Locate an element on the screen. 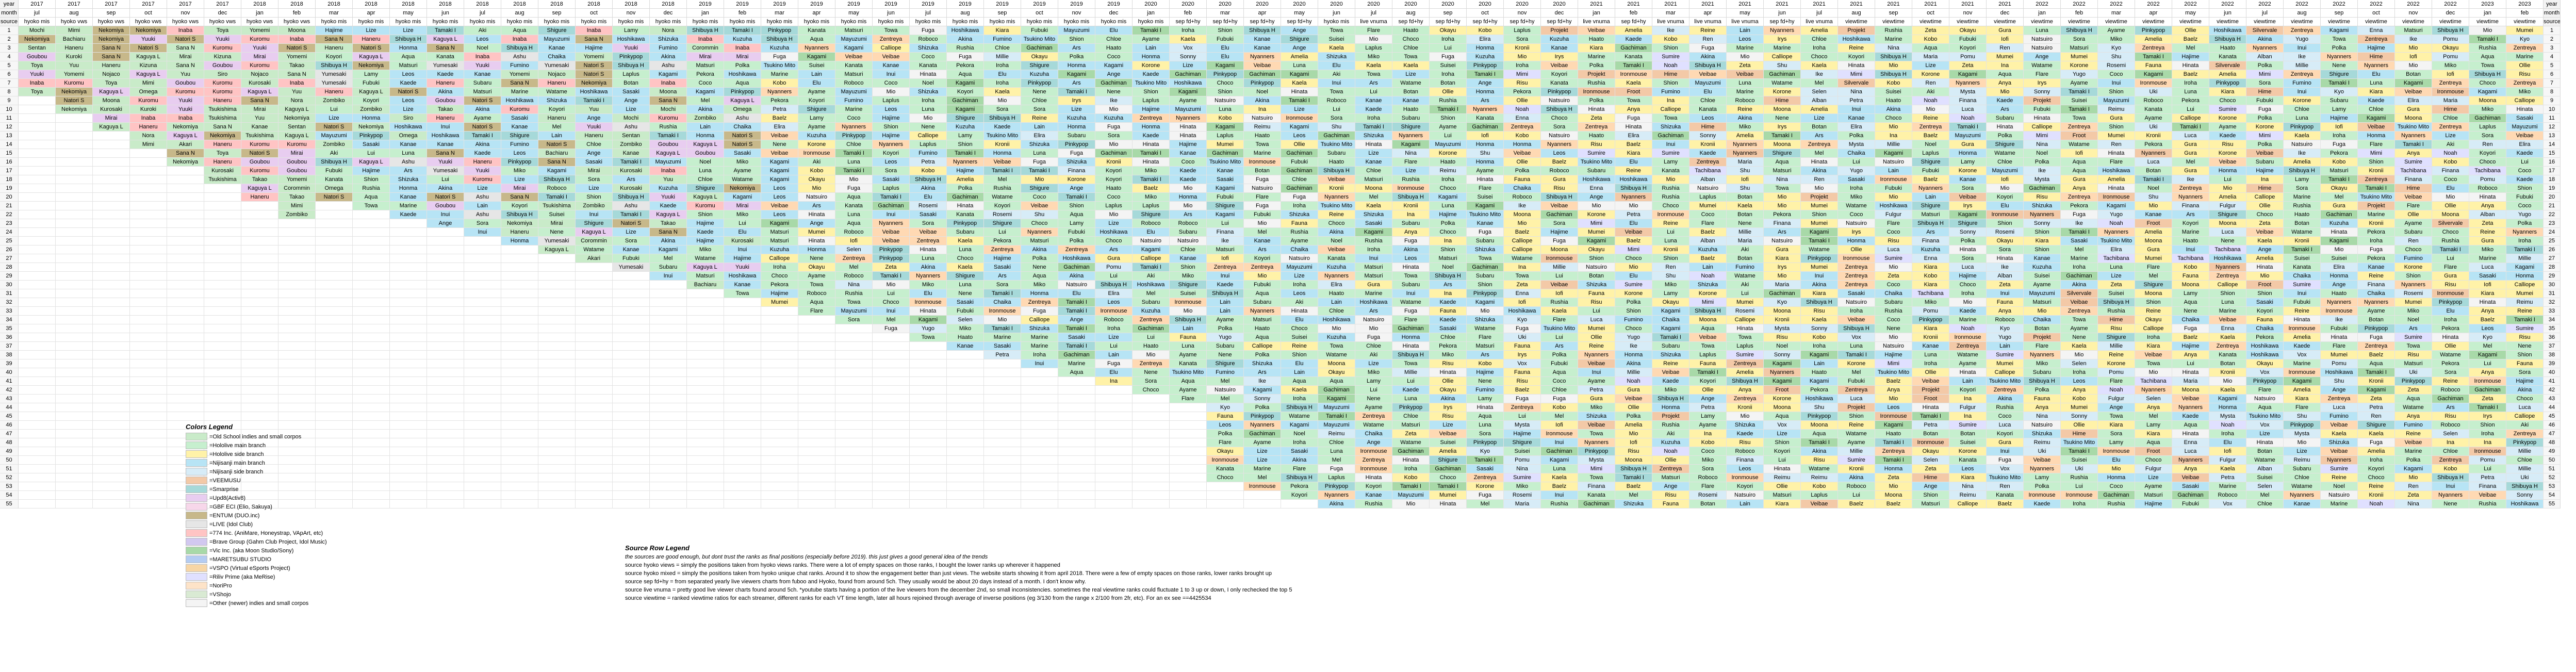 The image size is (2576, 672). rank-cell: Aki is located at coordinates (1151, 276).